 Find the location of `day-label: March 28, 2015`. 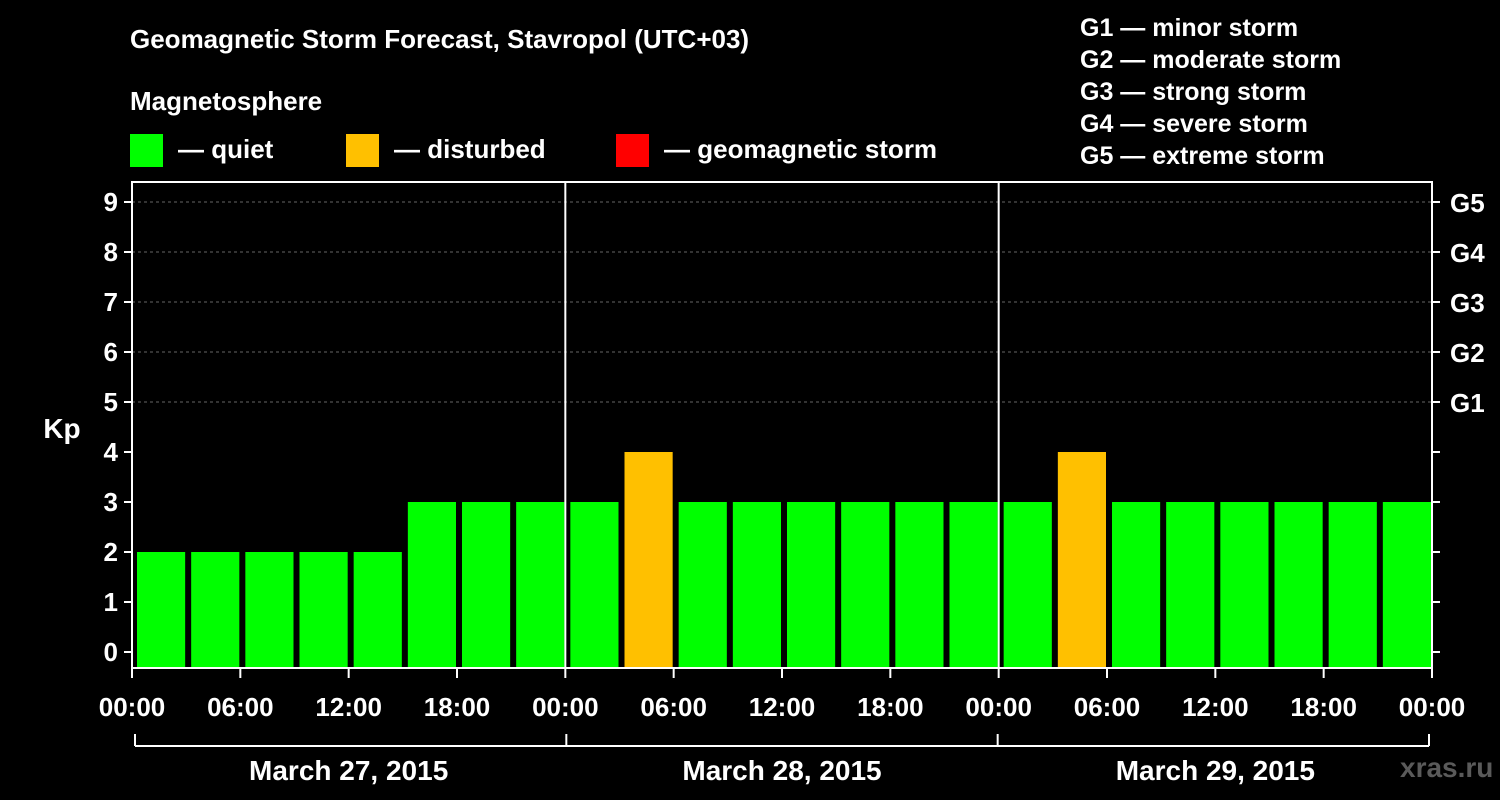

day-label: March 28, 2015 is located at coordinates (781, 770).